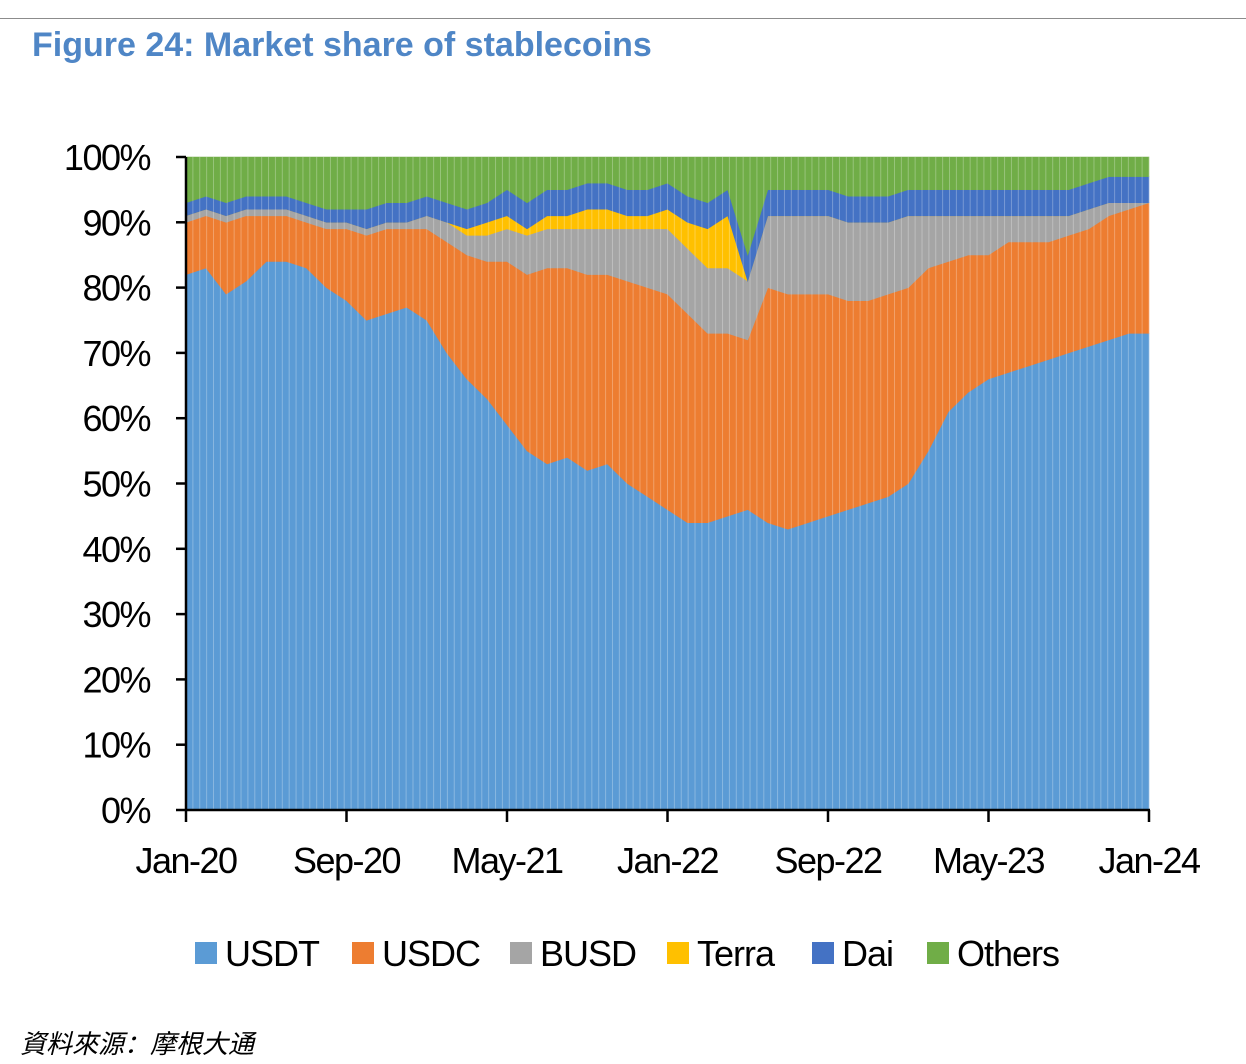  What do you see at coordinates (342, 45) in the screenshot?
I see `figure-title: Figure 24: Market share of stablecoins` at bounding box center [342, 45].